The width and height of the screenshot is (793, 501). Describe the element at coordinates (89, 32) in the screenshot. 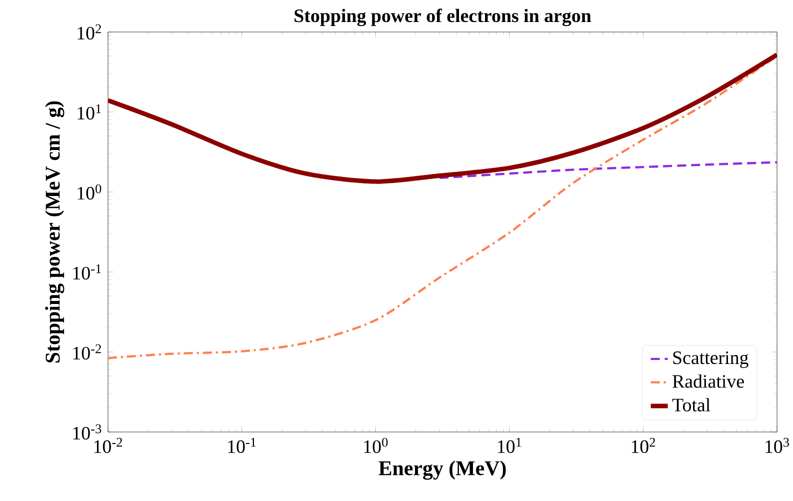

I see `y-tick-label: 10$^{2}$` at that location.